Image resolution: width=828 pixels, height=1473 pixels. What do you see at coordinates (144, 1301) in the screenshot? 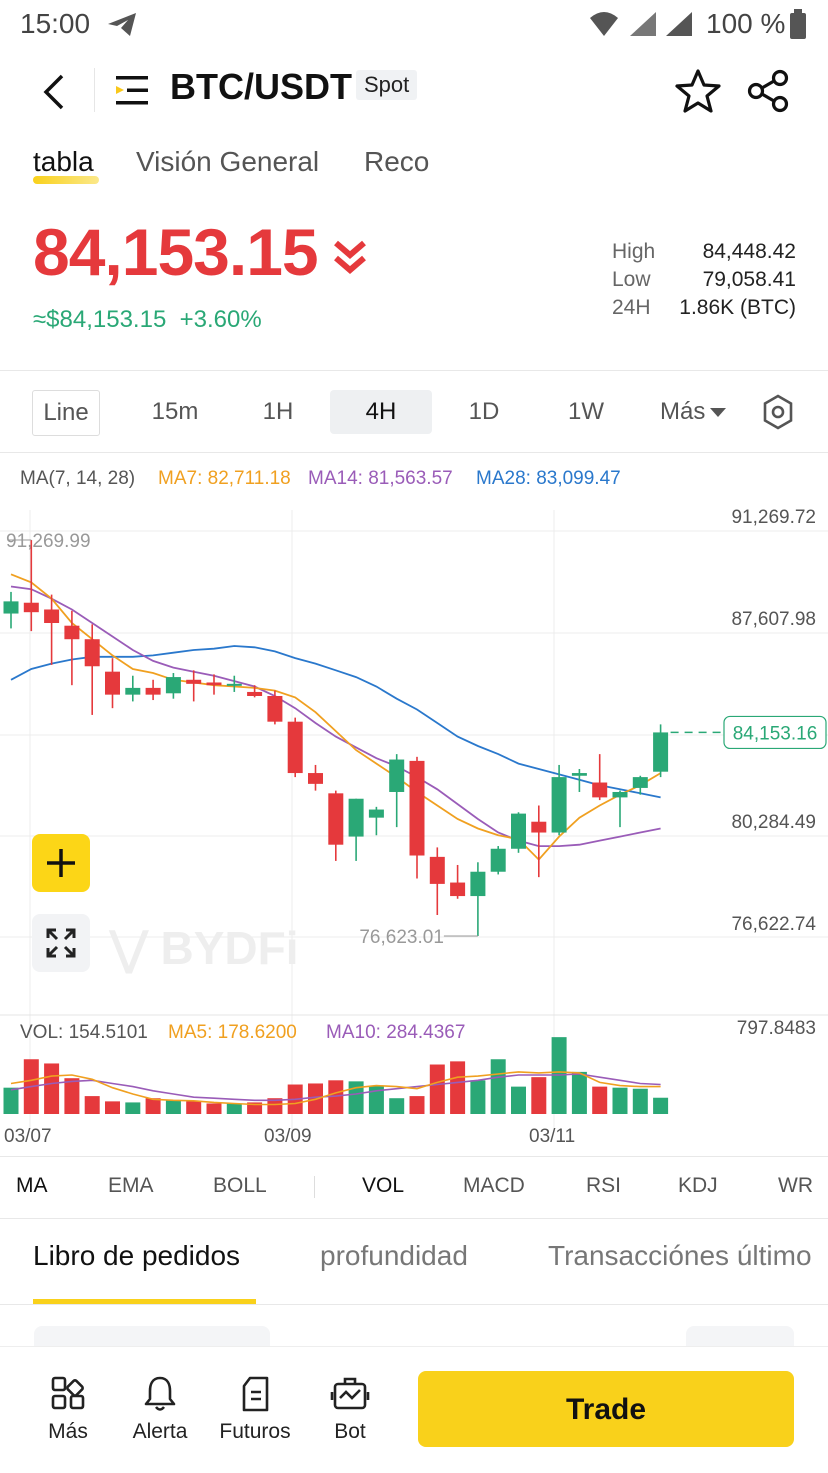
I see `book-tab-indicator` at bounding box center [144, 1301].